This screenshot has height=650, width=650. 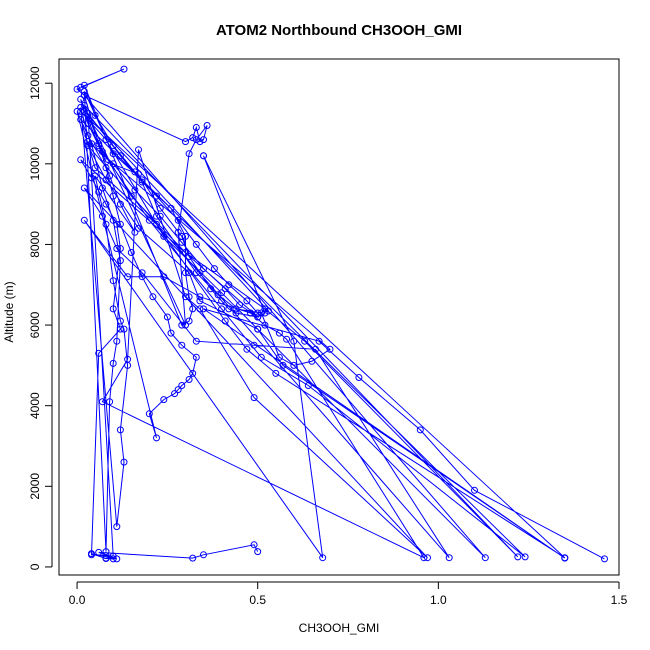 What do you see at coordinates (438, 600) in the screenshot?
I see `x-tick-label: 1.0` at bounding box center [438, 600].